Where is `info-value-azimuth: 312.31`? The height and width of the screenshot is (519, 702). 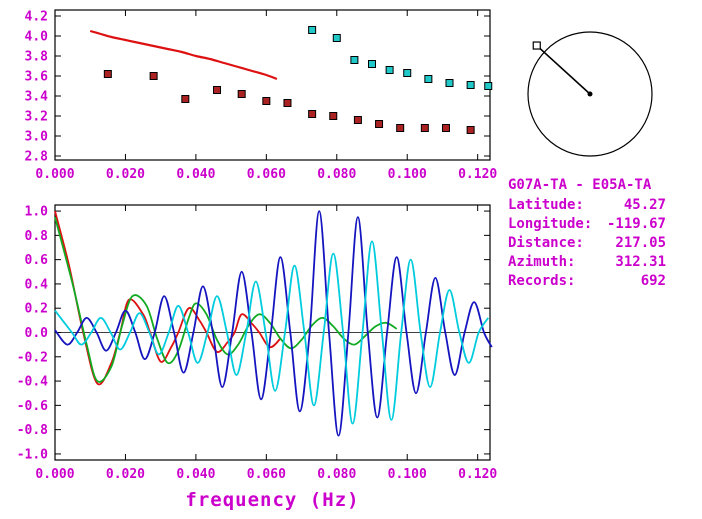 info-value-azimuth: 312.31 is located at coordinates (640, 262).